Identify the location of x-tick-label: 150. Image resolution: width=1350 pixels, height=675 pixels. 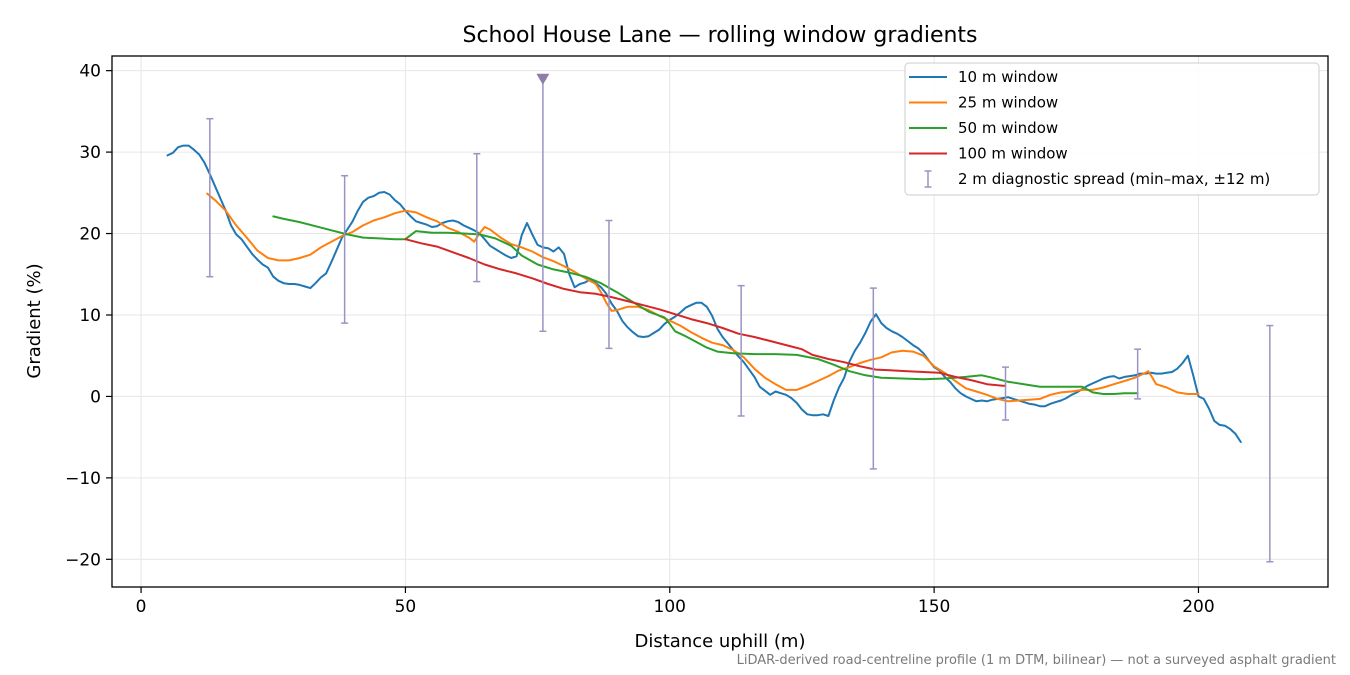
(934, 607).